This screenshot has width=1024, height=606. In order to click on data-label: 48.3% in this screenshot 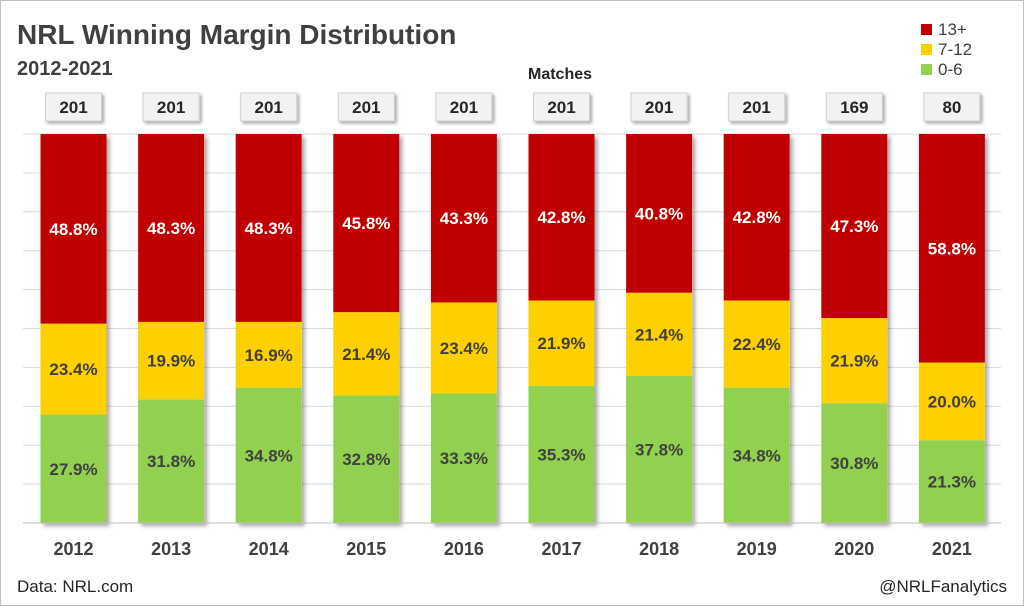, I will do `click(171, 228)`.